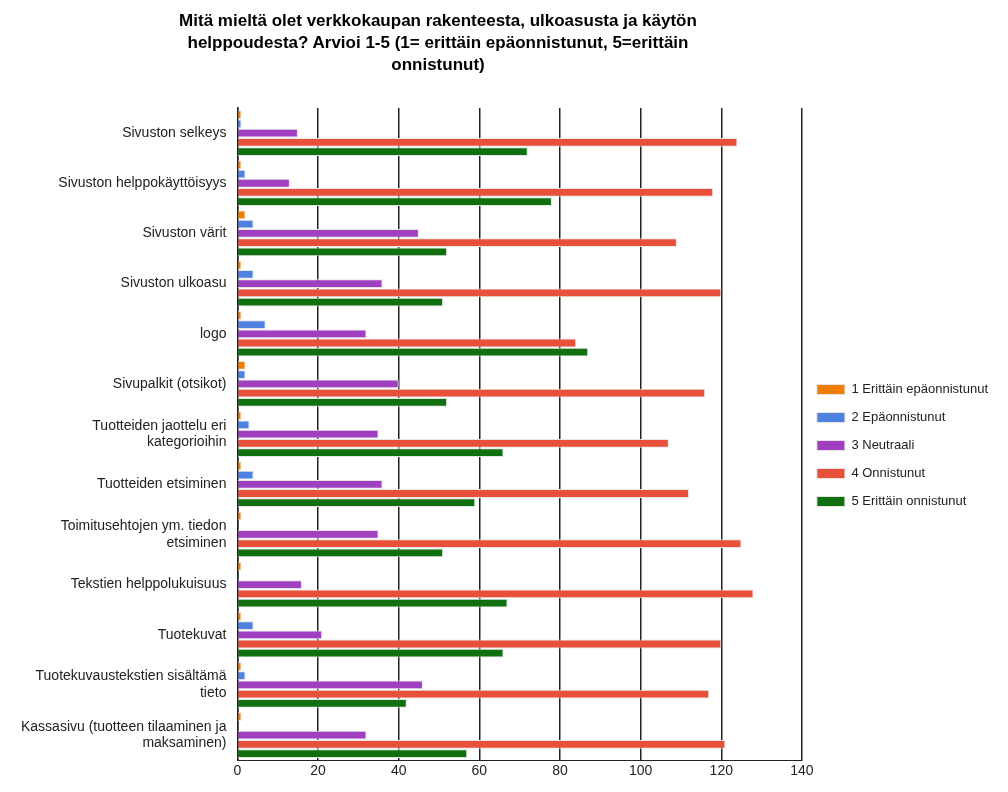 Image resolution: width=1008 pixels, height=792 pixels. I want to click on y-tick-label: Sivuston helppokäyttöisyys, so click(142, 182).